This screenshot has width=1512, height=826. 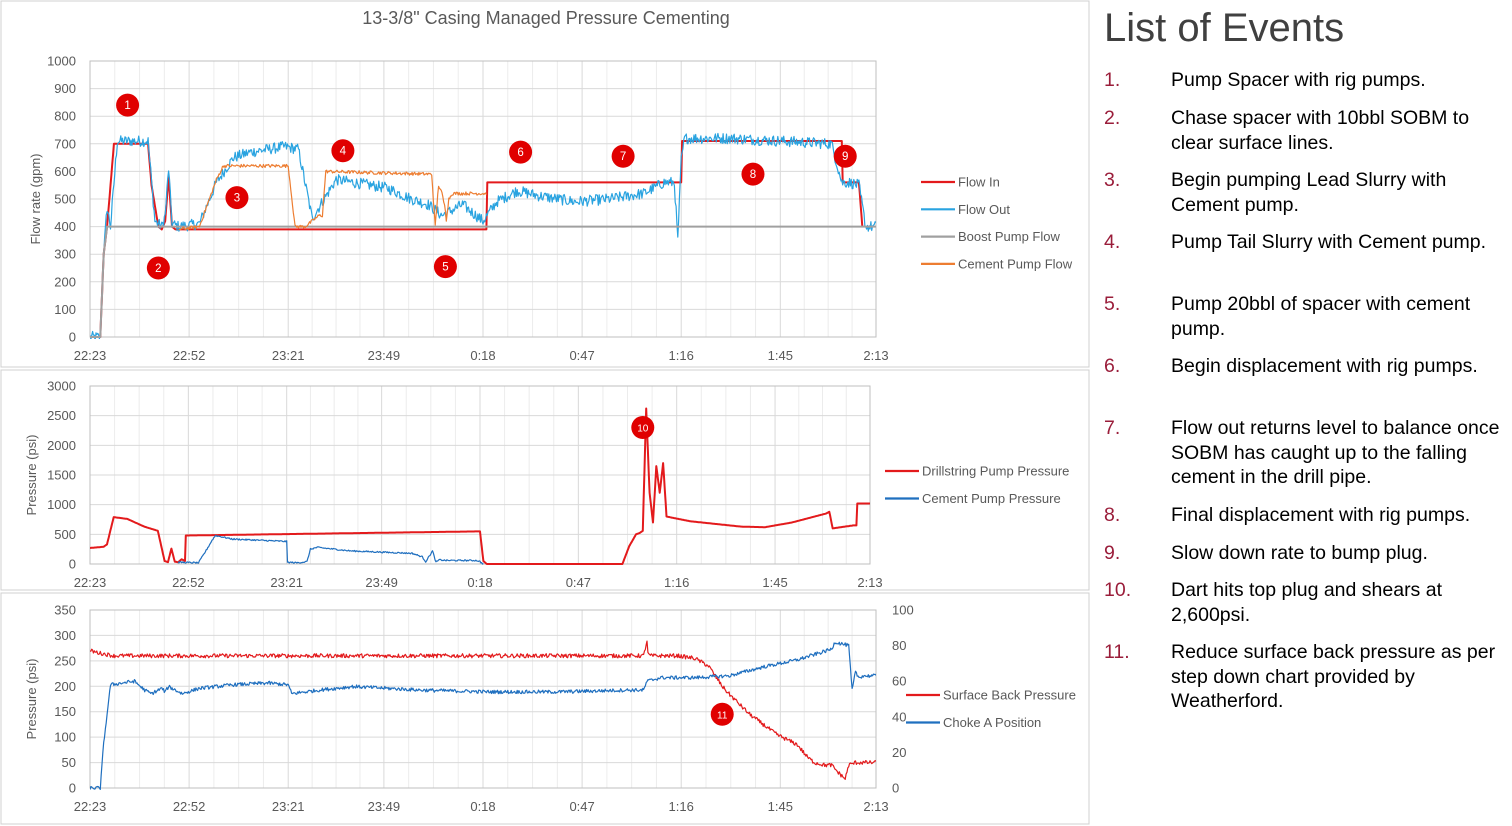 I want to click on legend-label: Flow In, so click(x=979, y=182).